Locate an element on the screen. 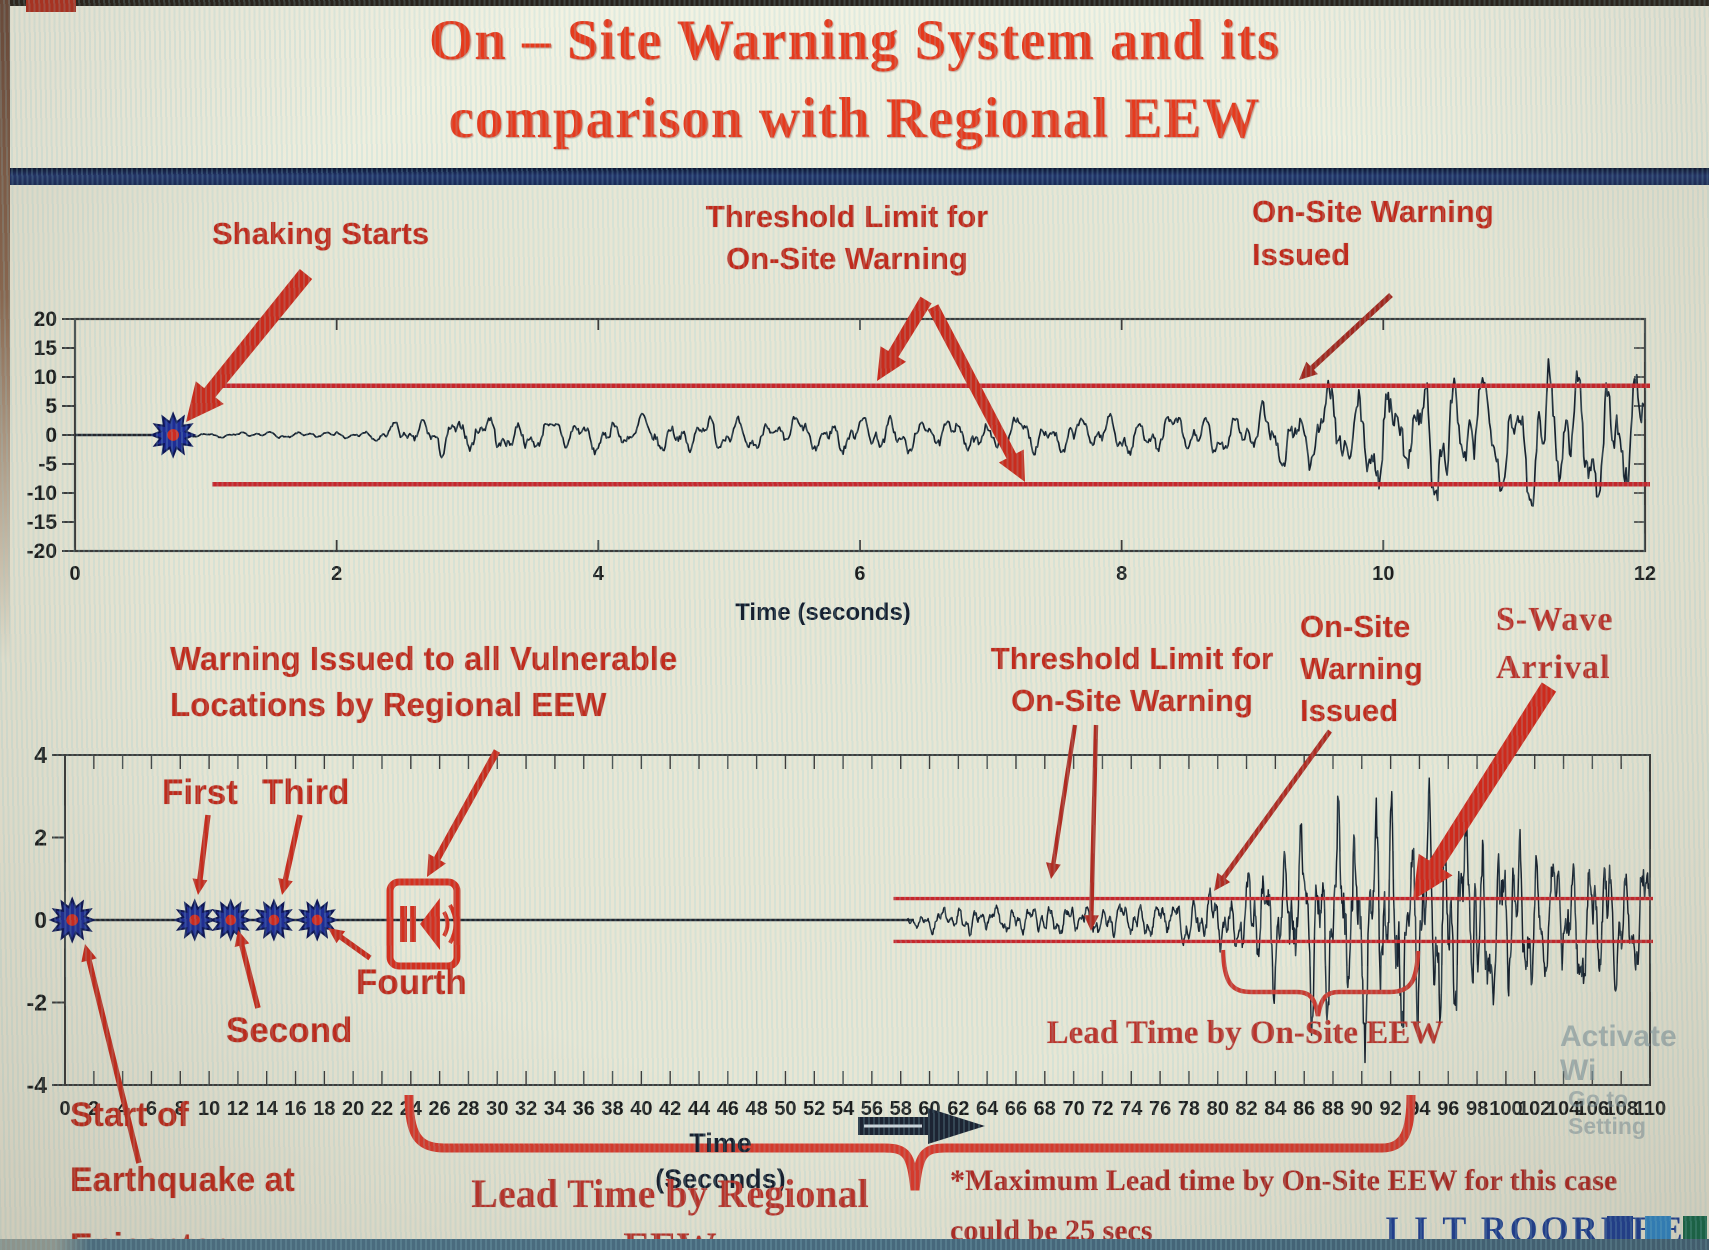 The width and height of the screenshot is (1709, 1250). label-threshold-top: Threshold Limit for On-Site Warning is located at coordinates (847, 237).